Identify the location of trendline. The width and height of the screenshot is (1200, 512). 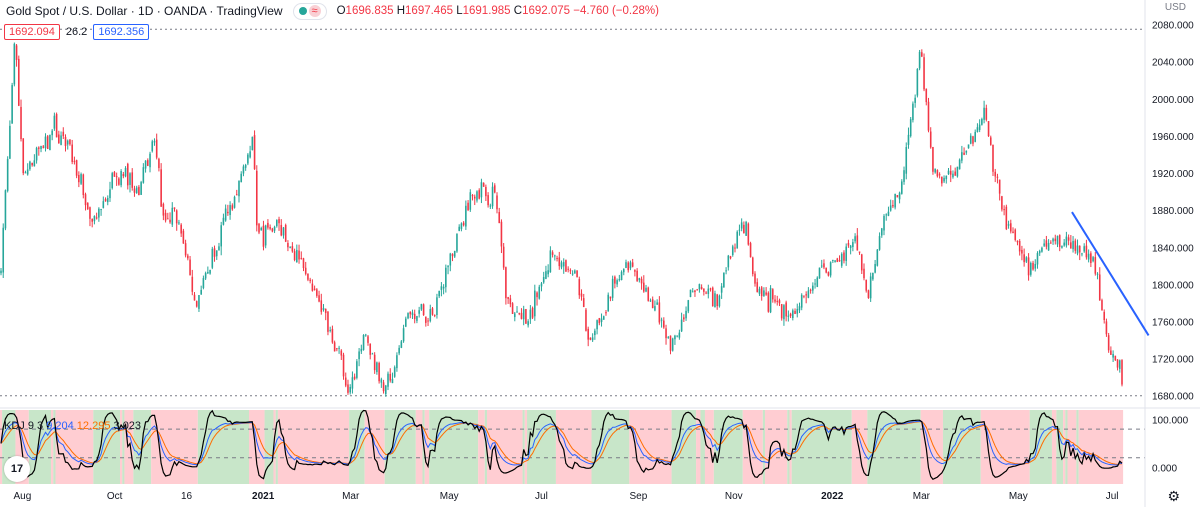
(1110, 273).